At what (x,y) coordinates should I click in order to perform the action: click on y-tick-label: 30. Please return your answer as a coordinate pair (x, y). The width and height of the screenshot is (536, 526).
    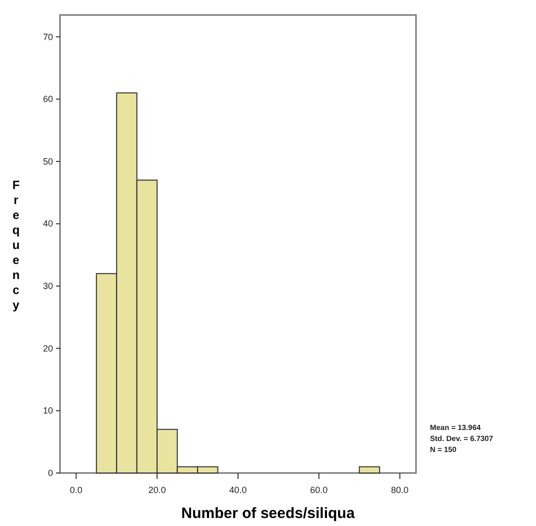
    Looking at the image, I should click on (47, 286).